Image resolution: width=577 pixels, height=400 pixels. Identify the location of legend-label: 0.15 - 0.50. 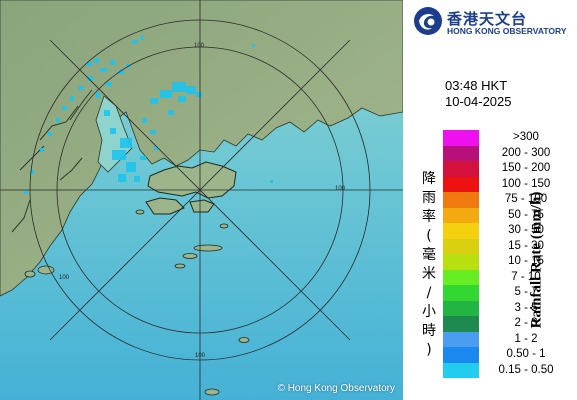
(526, 369).